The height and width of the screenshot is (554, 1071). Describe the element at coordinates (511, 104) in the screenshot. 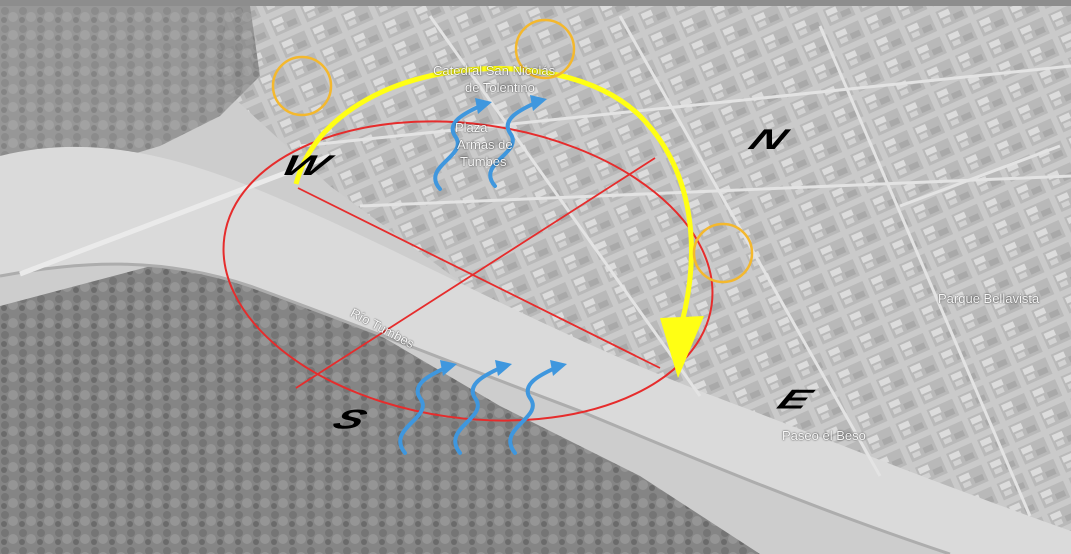

I see `wind-arrowheads-north` at that location.